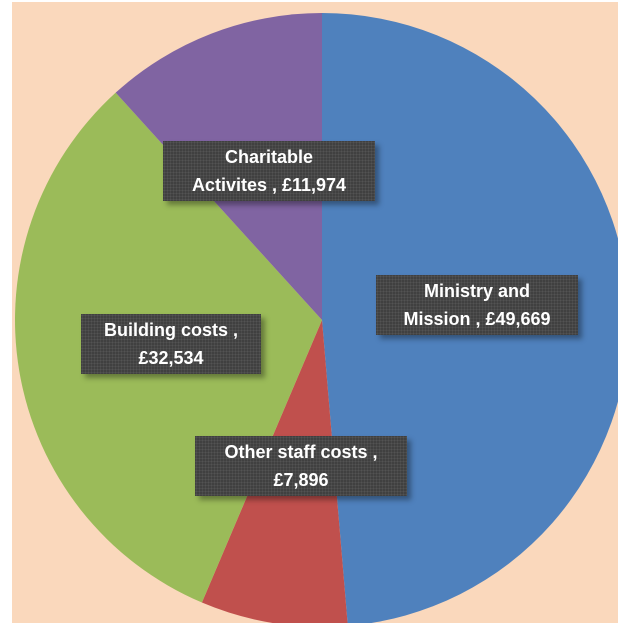  Describe the element at coordinates (301, 466) in the screenshot. I see `data-label-other-staff-costs: Other staff costs , £7,896` at that location.